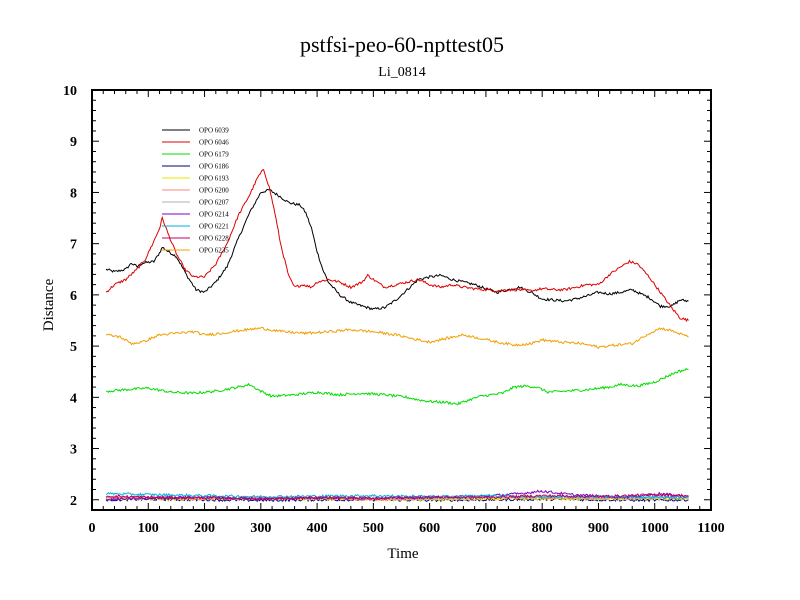  I want to click on legend-label: OPO 6228, so click(214, 239).